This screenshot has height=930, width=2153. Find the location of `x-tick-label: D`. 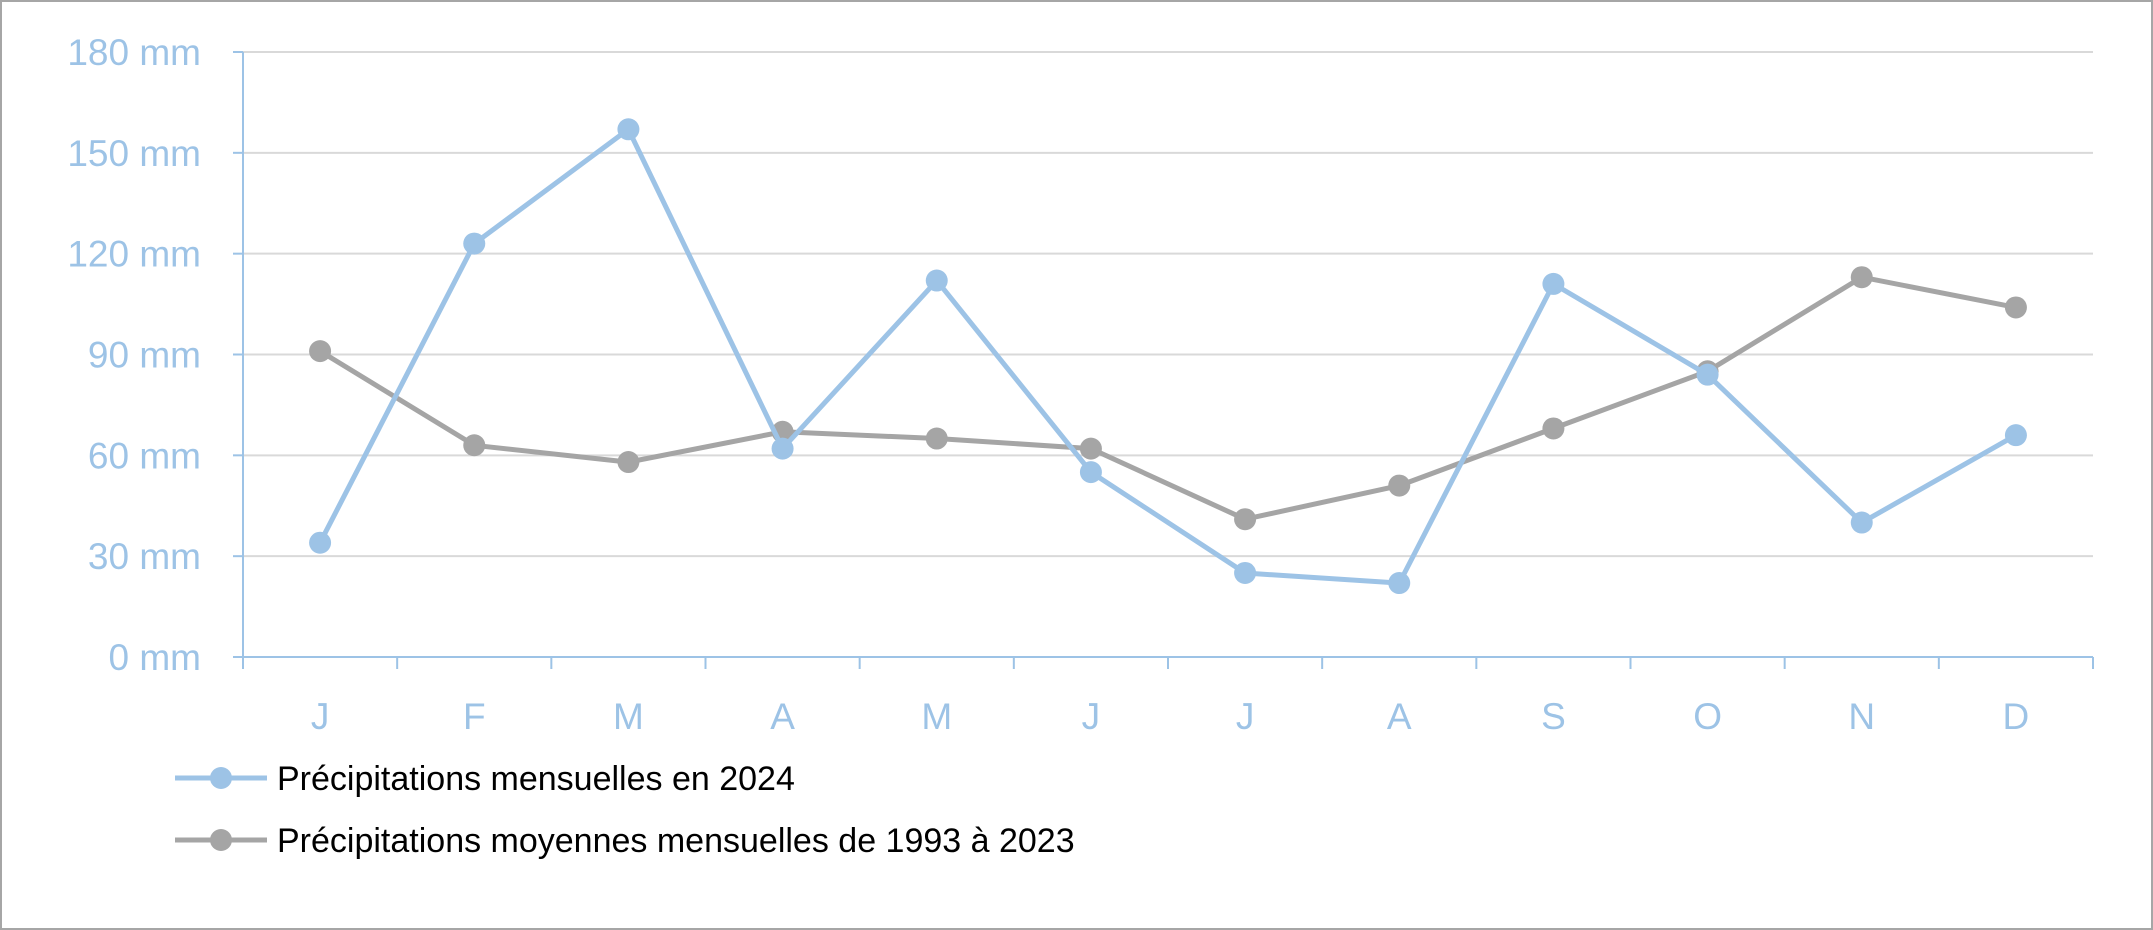

x-tick-label: D is located at coordinates (2016, 716).